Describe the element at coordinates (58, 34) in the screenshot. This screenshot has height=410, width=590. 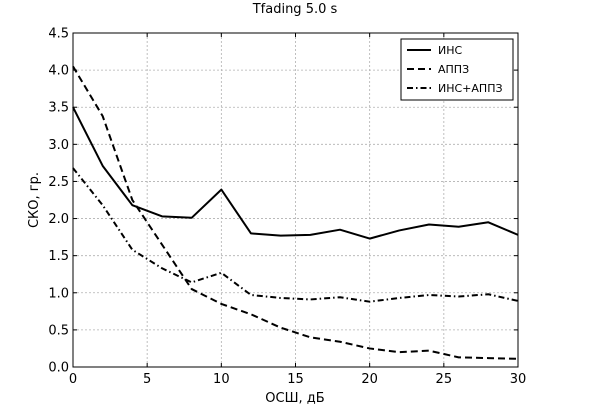
I see `y-tick-label: 4.5` at that location.